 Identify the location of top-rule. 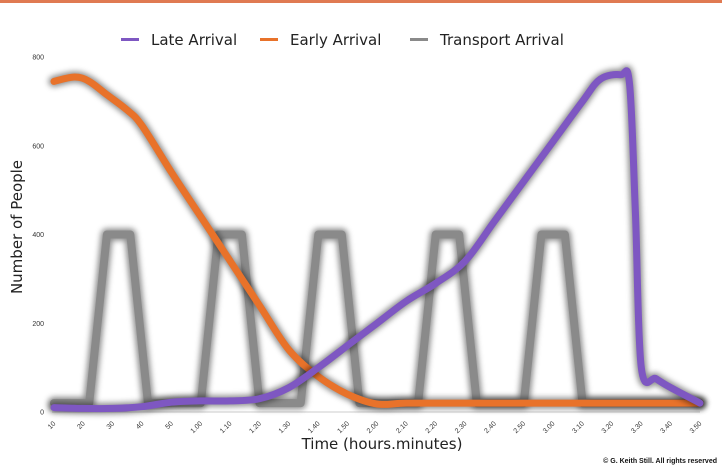
(361, 1).